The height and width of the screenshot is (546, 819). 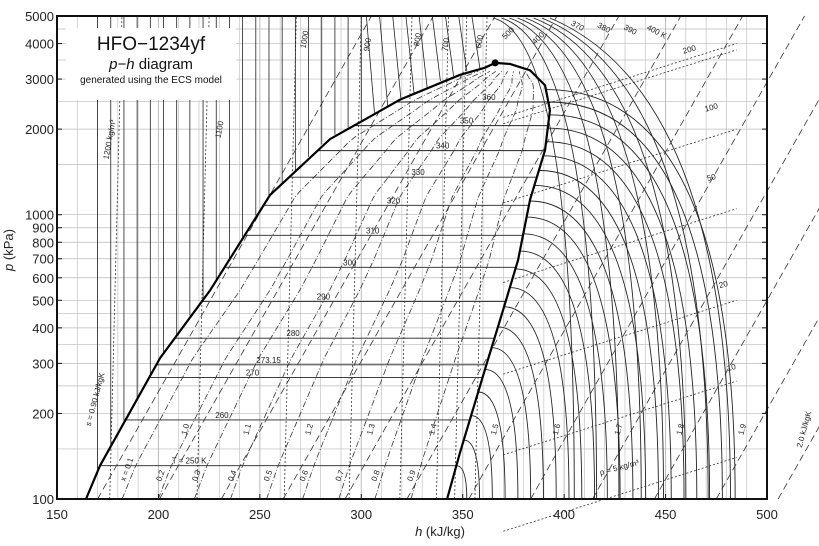 I want to click on critical-point, so click(x=495, y=63).